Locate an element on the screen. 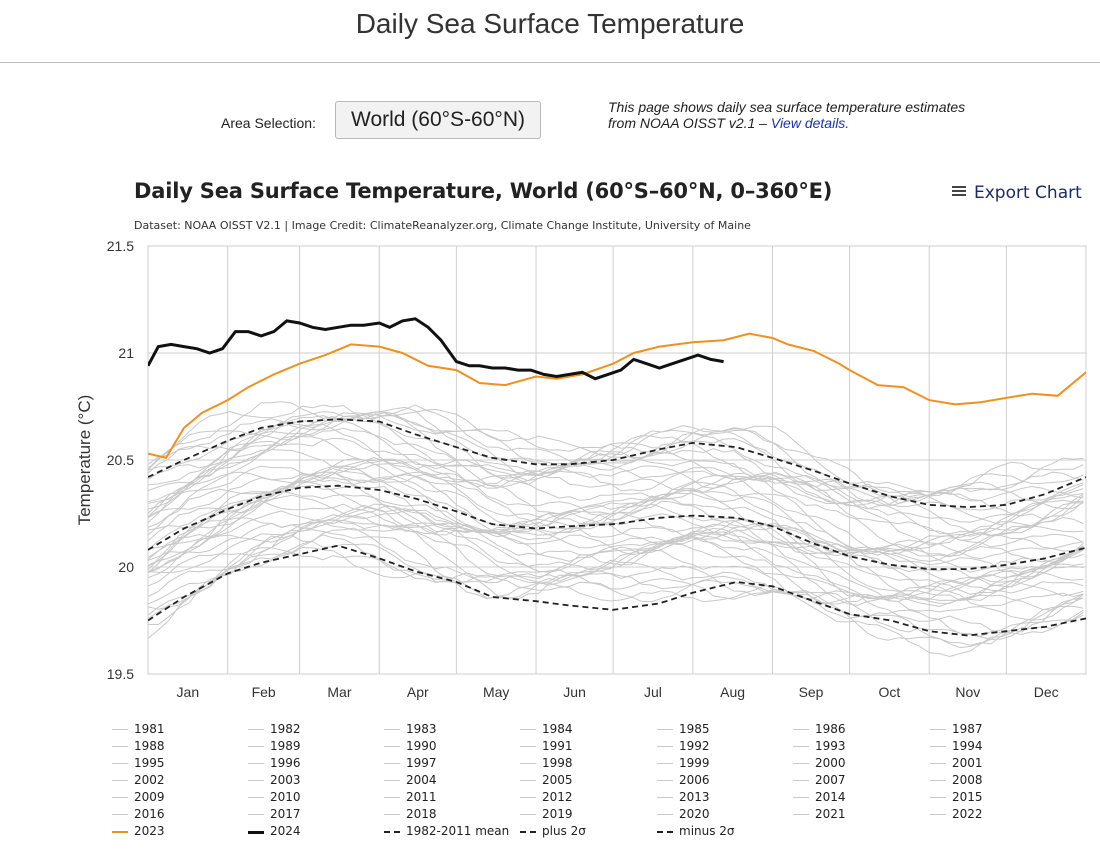  legend-label: 1986 is located at coordinates (830, 729).